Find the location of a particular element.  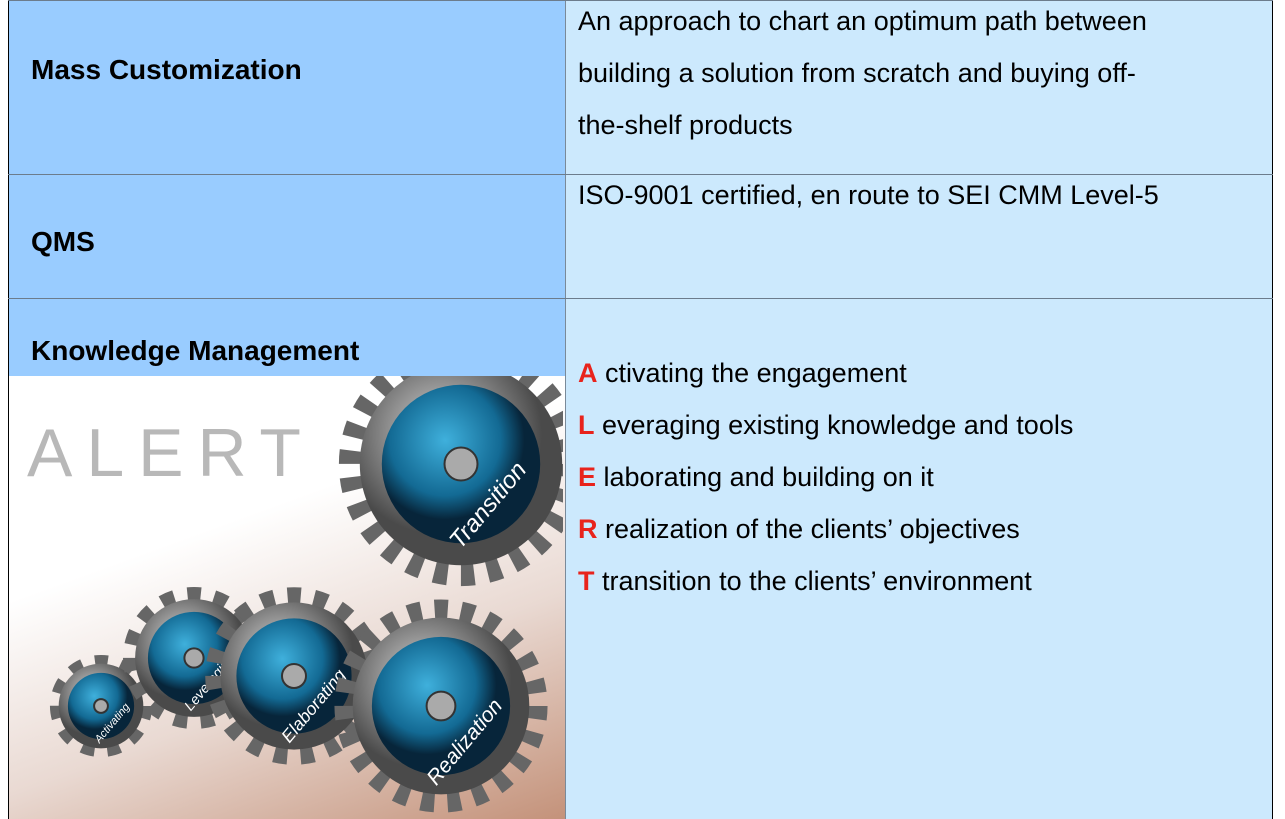

alert-text: ctivating the engagement is located at coordinates (756, 373).